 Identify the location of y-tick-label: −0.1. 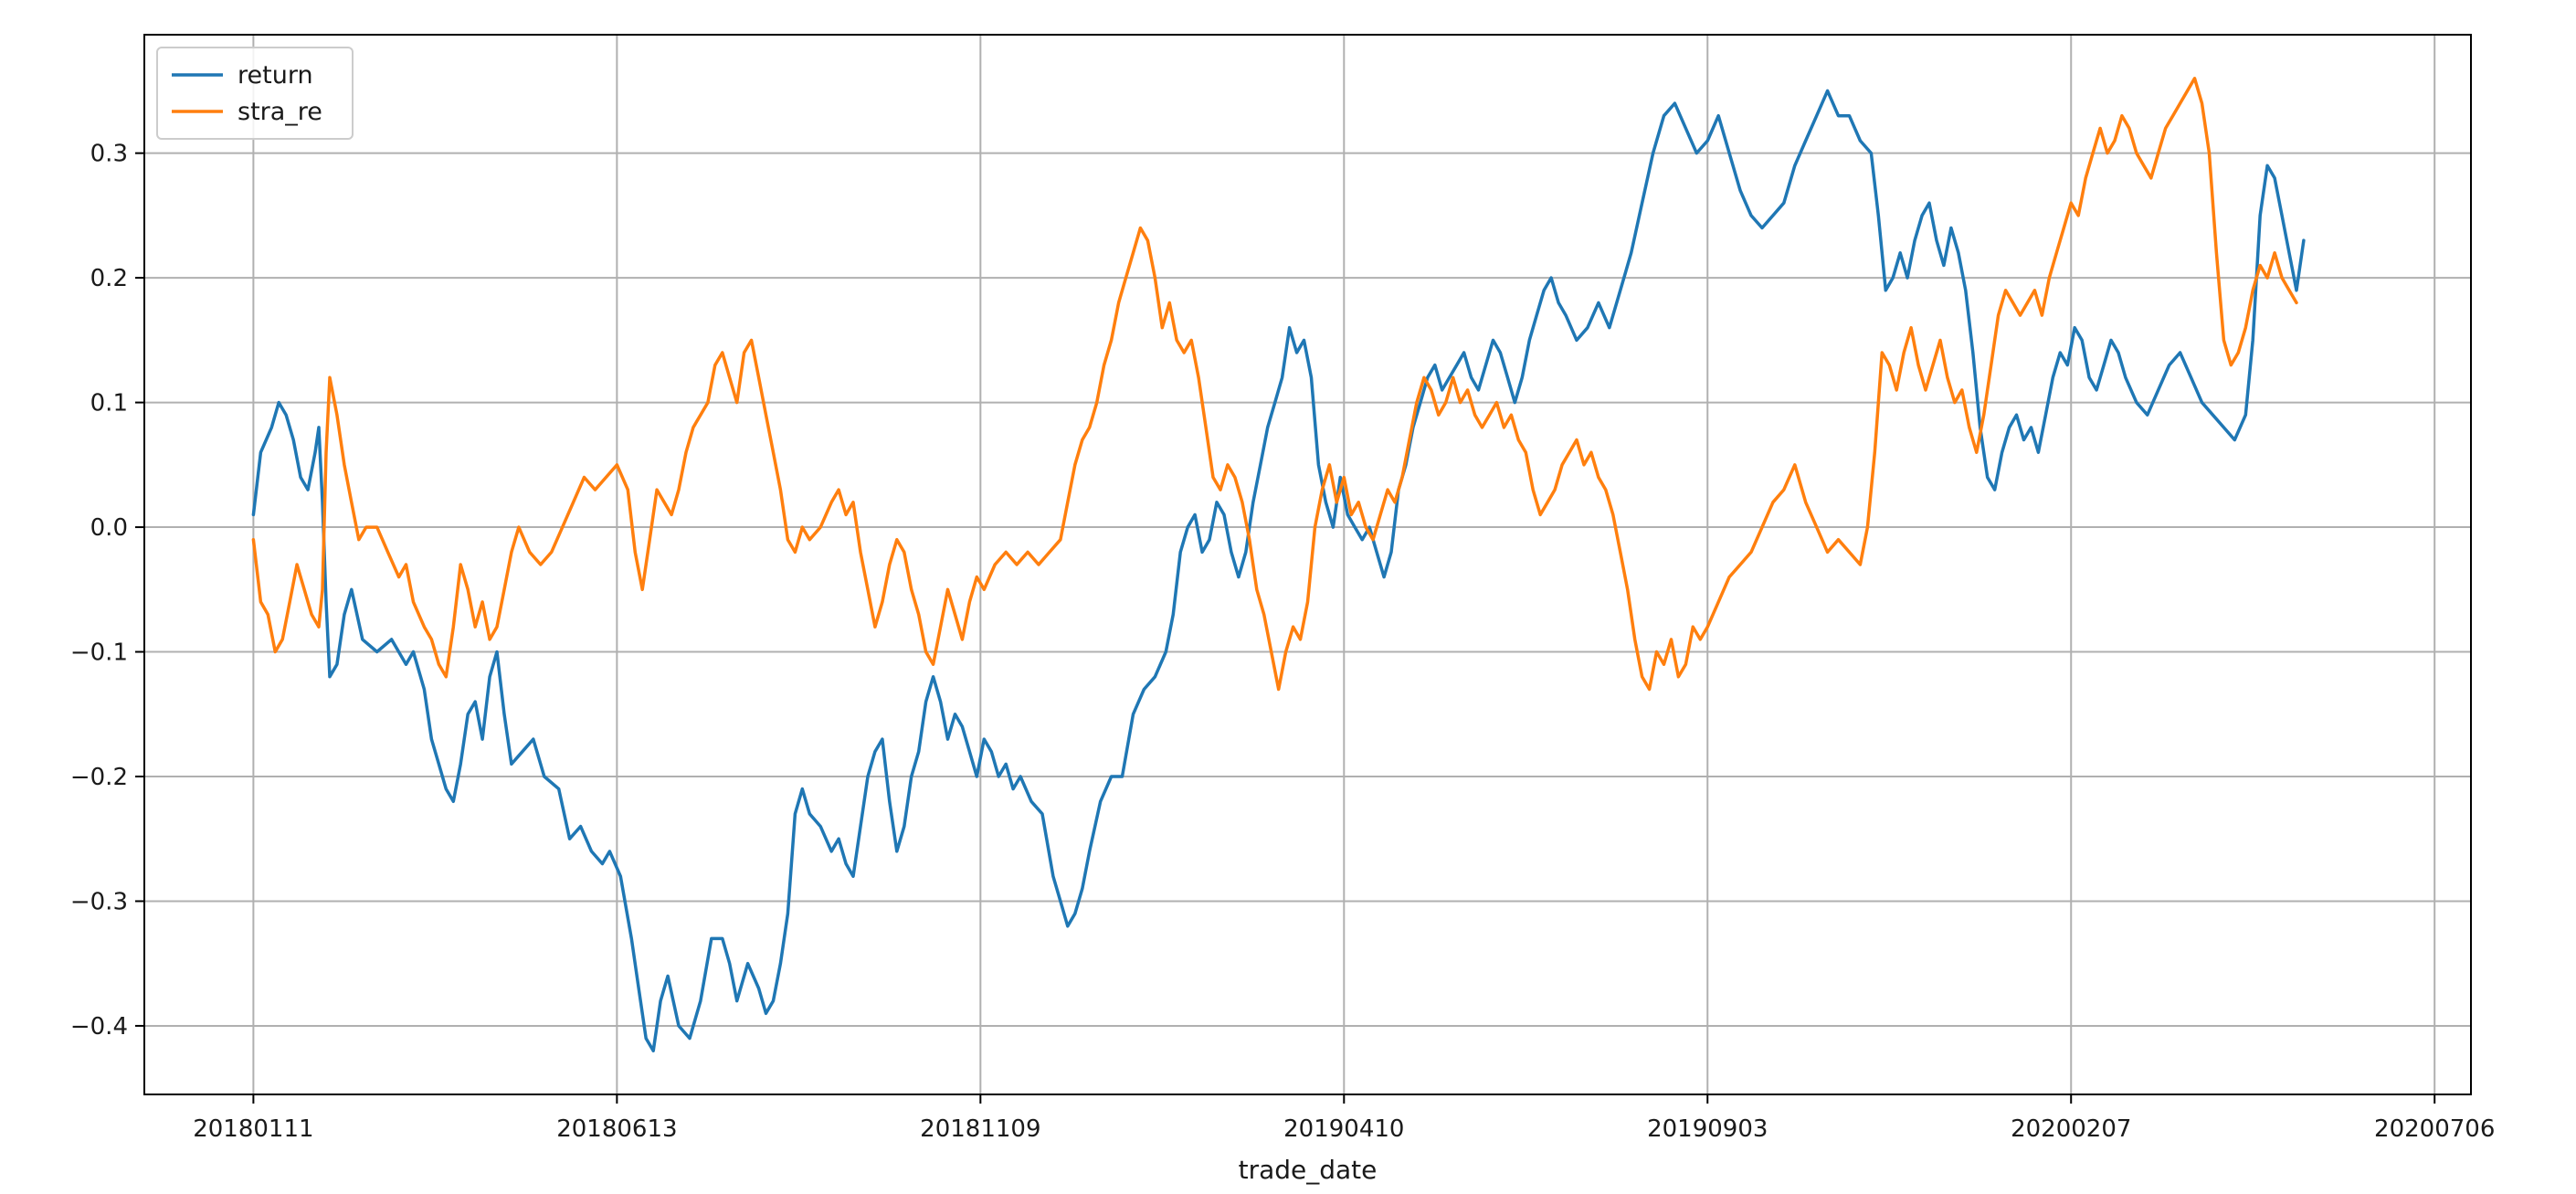
(99, 653).